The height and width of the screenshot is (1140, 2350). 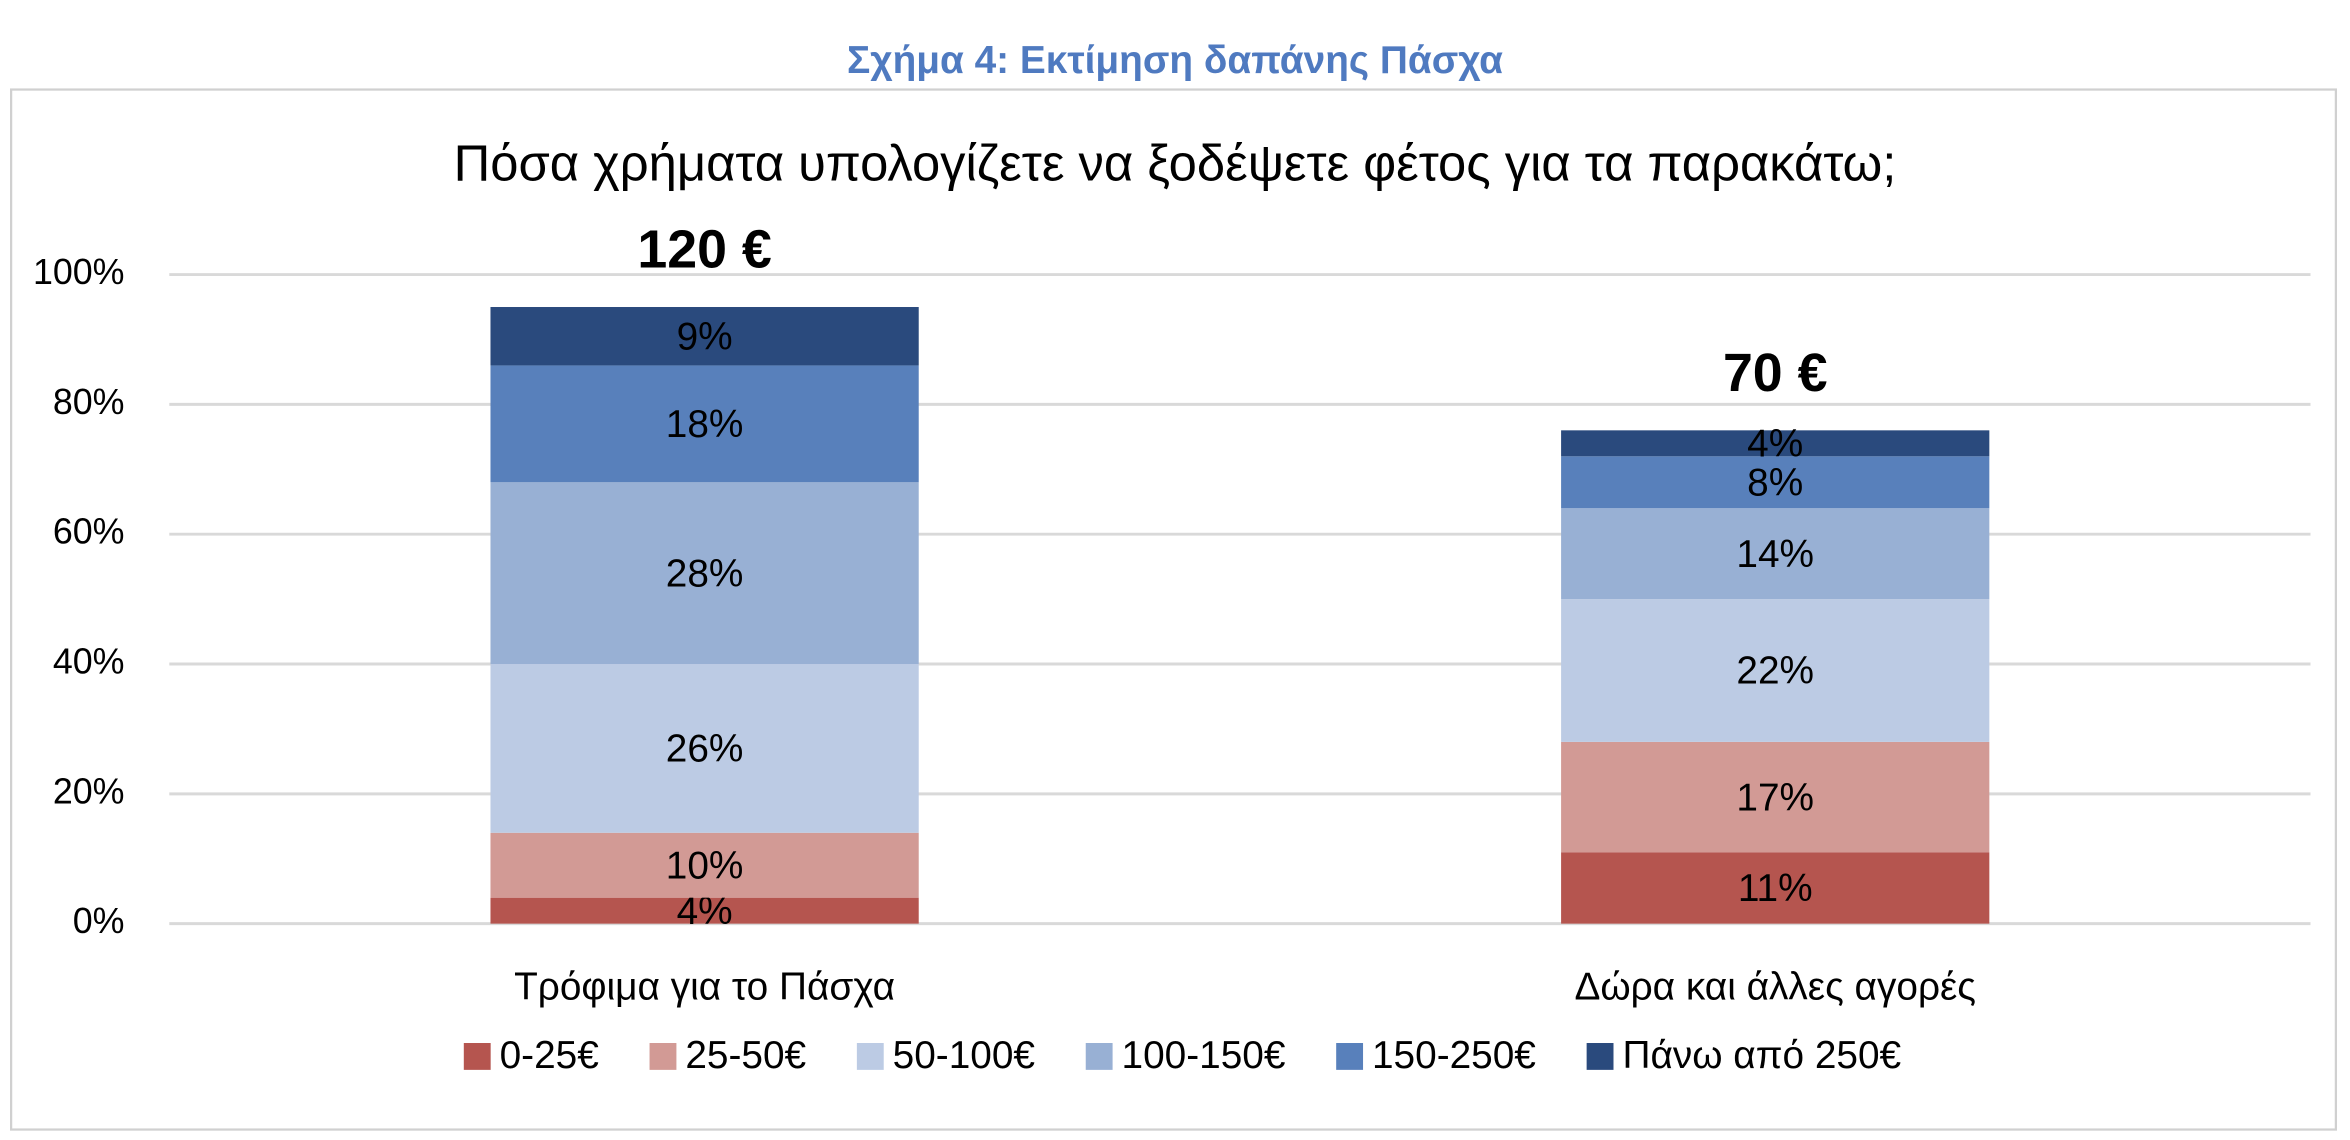 What do you see at coordinates (1775, 373) in the screenshot?
I see `total-label: 70 €` at bounding box center [1775, 373].